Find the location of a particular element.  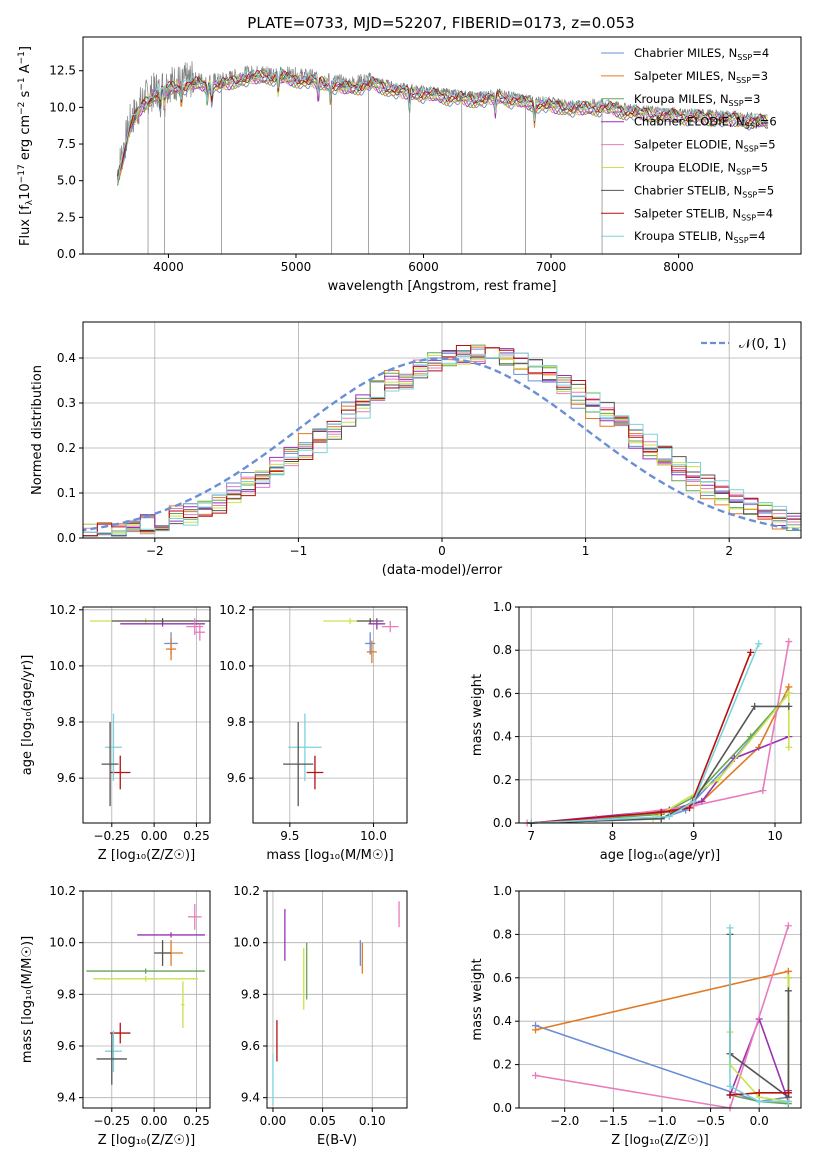

mass_weight_vs_age-xtick-label: 10 is located at coordinates (774, 836).